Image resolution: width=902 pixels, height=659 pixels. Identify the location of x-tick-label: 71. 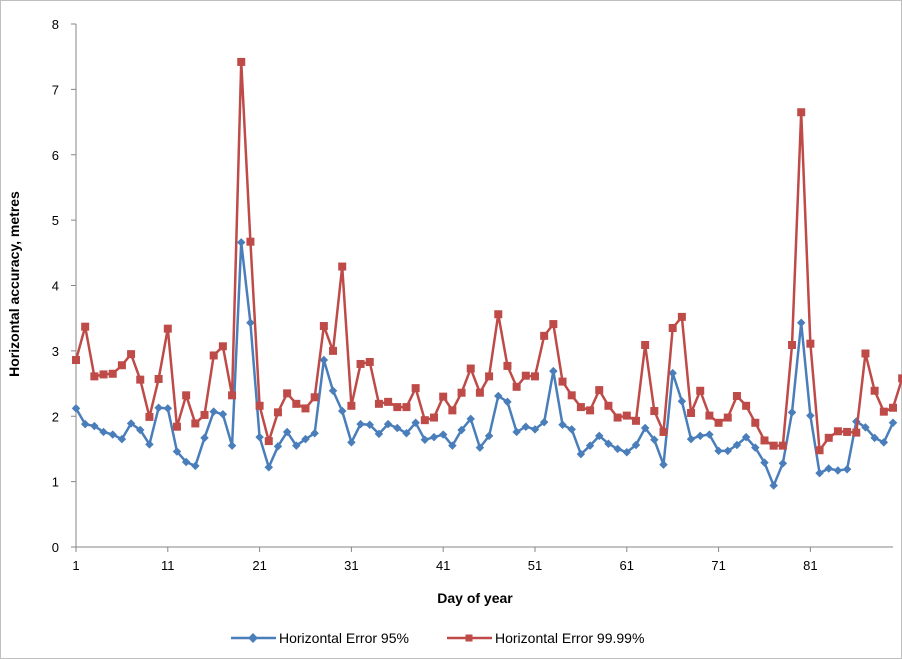
(718, 565).